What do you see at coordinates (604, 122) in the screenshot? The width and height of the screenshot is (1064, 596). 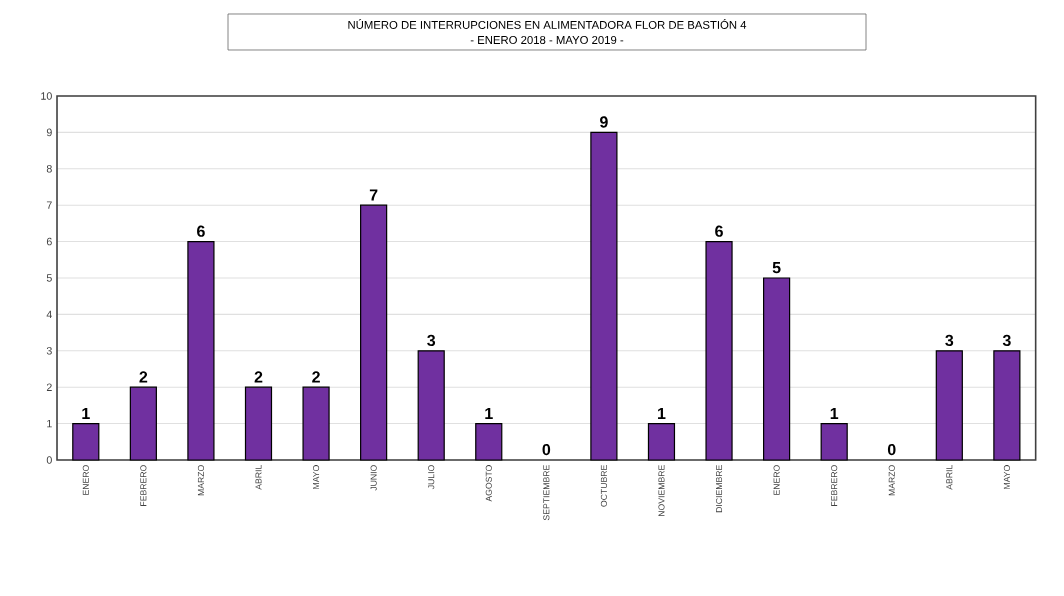 I see `data-label: 9` at bounding box center [604, 122].